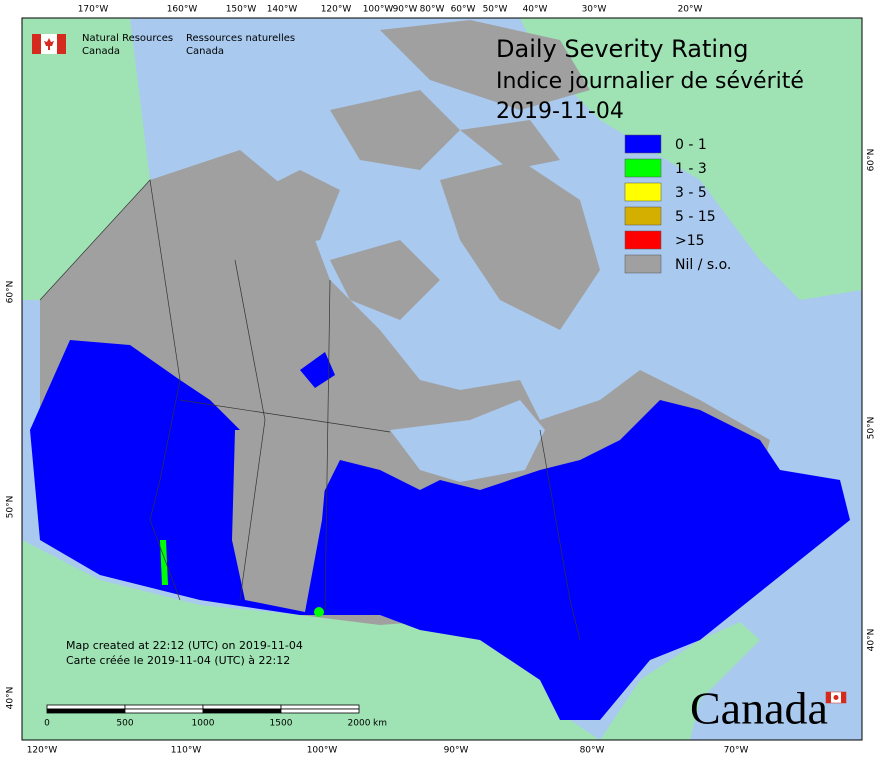 Image resolution: width=880 pixels, height=760 pixels. Describe the element at coordinates (594, 10) in the screenshot. I see `lon-label: 30°W` at that location.